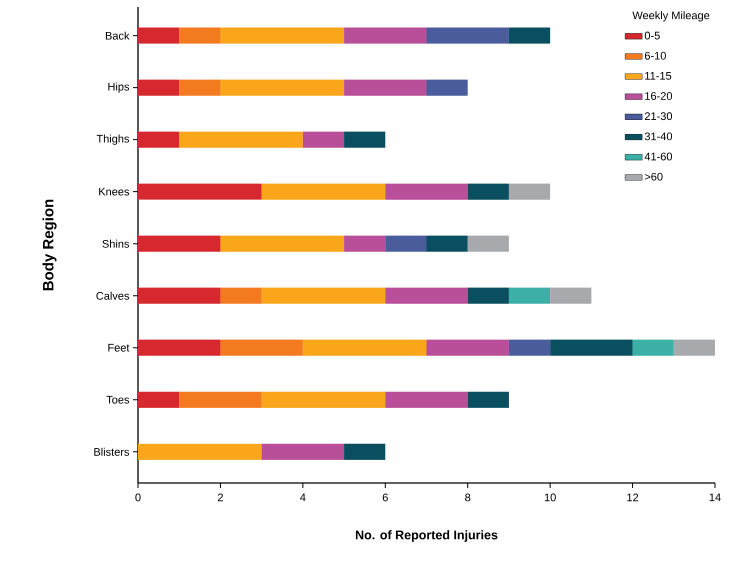 The height and width of the screenshot is (570, 741). What do you see at coordinates (113, 296) in the screenshot?
I see `y-tick-label: Calves` at bounding box center [113, 296].